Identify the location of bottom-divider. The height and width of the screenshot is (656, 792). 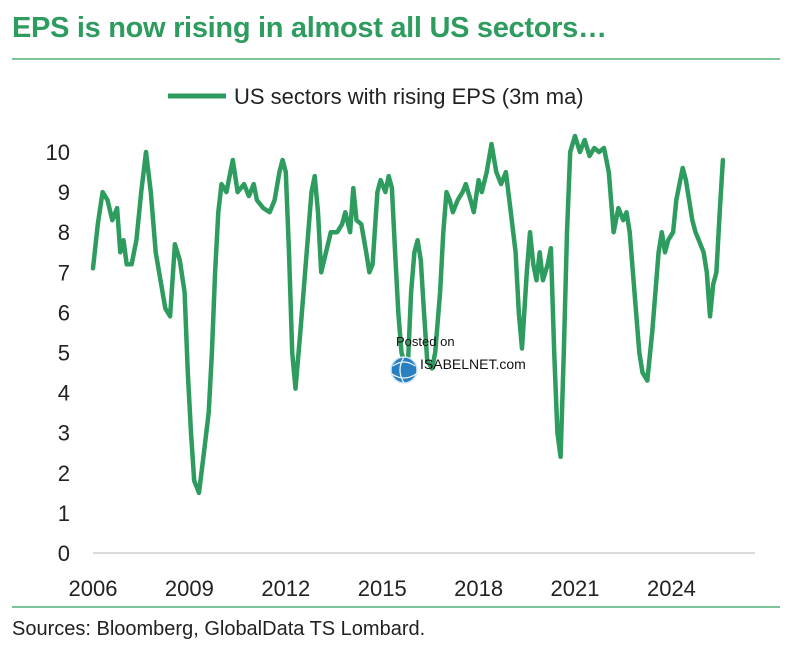
(396, 607).